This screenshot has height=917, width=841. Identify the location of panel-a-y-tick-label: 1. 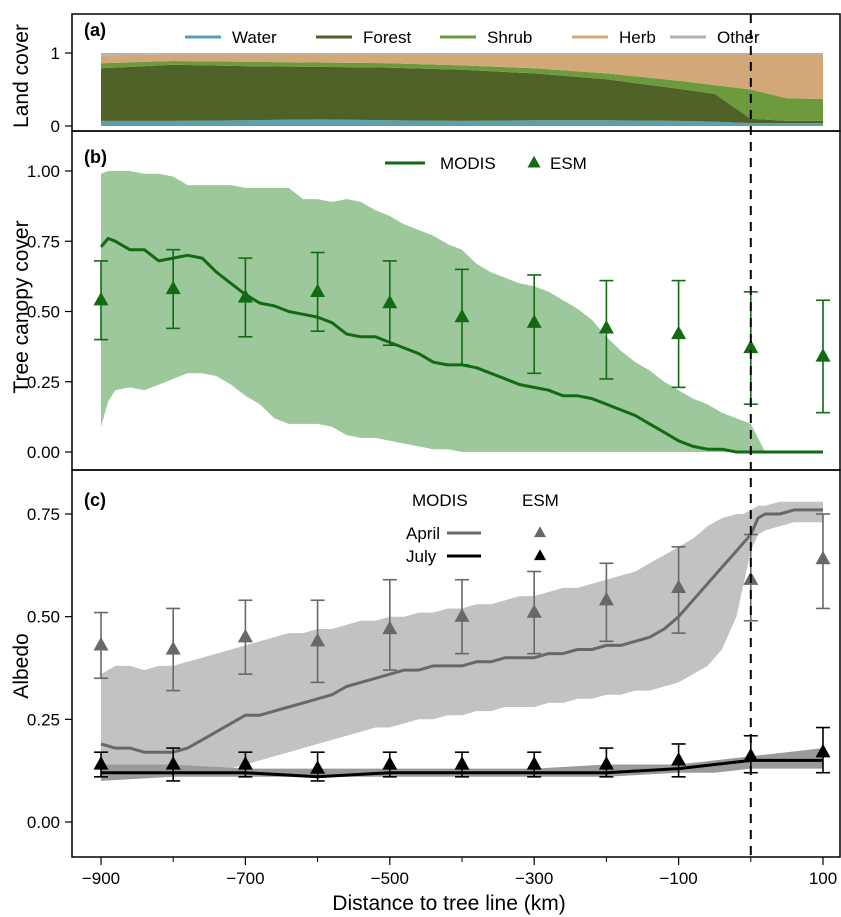
(55, 53).